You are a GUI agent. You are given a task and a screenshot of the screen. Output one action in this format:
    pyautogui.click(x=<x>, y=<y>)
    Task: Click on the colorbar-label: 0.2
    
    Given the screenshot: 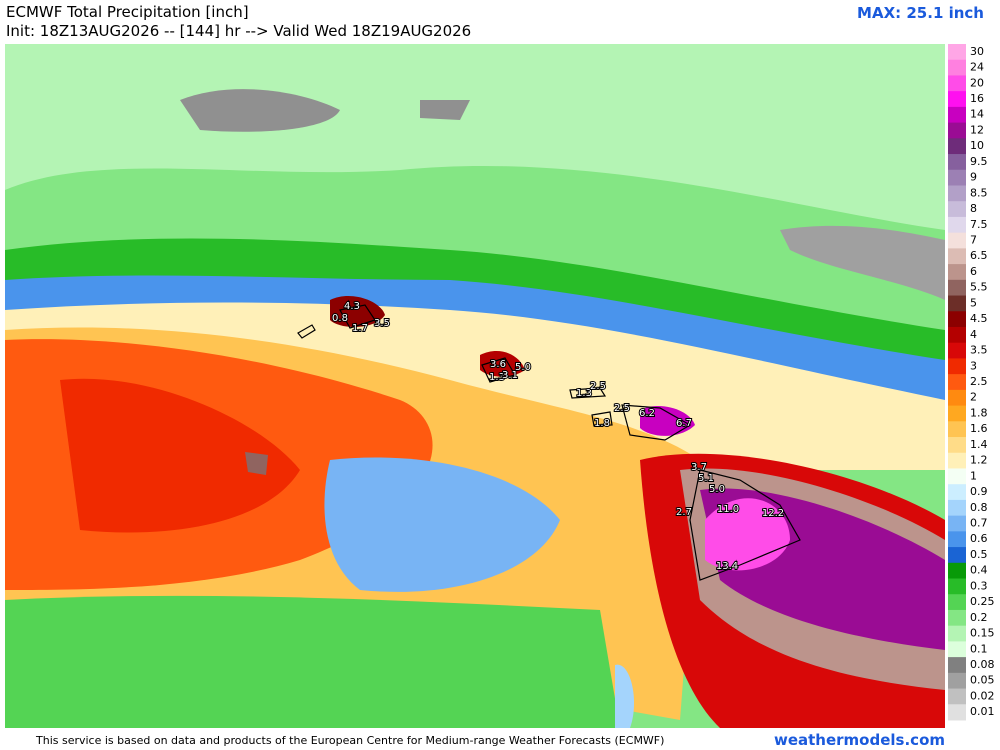 What is the action you would take?
    pyautogui.click(x=979, y=617)
    